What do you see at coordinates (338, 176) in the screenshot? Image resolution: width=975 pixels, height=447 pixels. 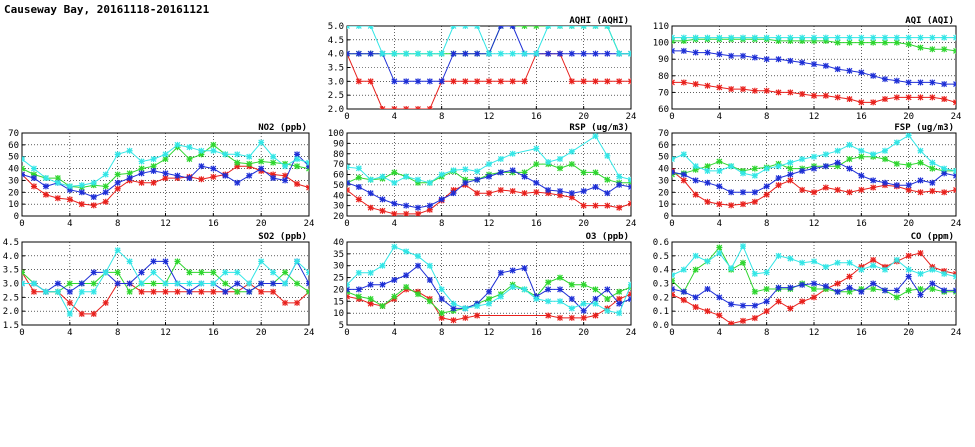 I see `y-tick-label: 60` at bounding box center [338, 176].